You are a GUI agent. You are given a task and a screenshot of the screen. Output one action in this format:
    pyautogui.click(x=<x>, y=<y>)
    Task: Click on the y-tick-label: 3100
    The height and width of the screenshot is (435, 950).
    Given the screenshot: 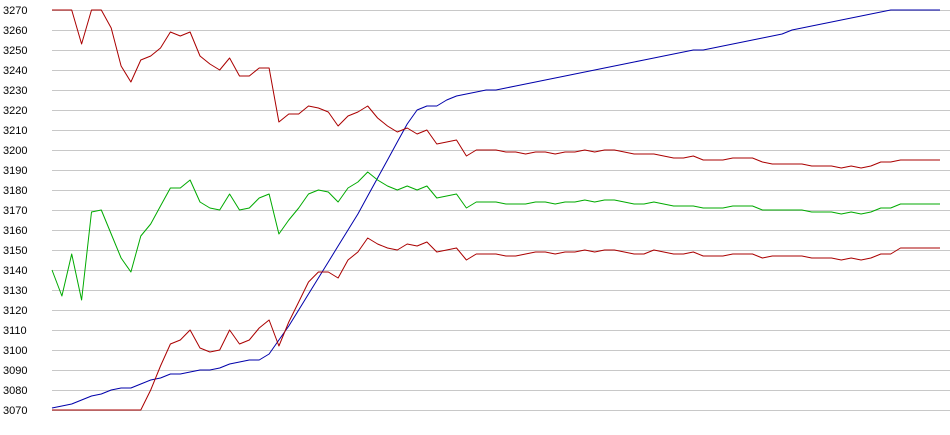 What is the action you would take?
    pyautogui.click(x=15, y=351)
    